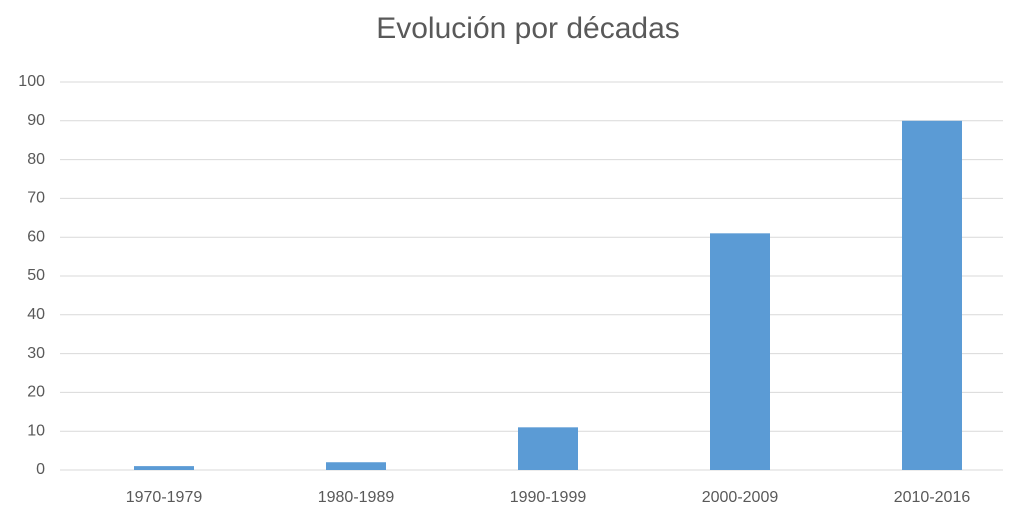 Image resolution: width=1019 pixels, height=511 pixels. I want to click on y-tick-label: 40, so click(36, 314).